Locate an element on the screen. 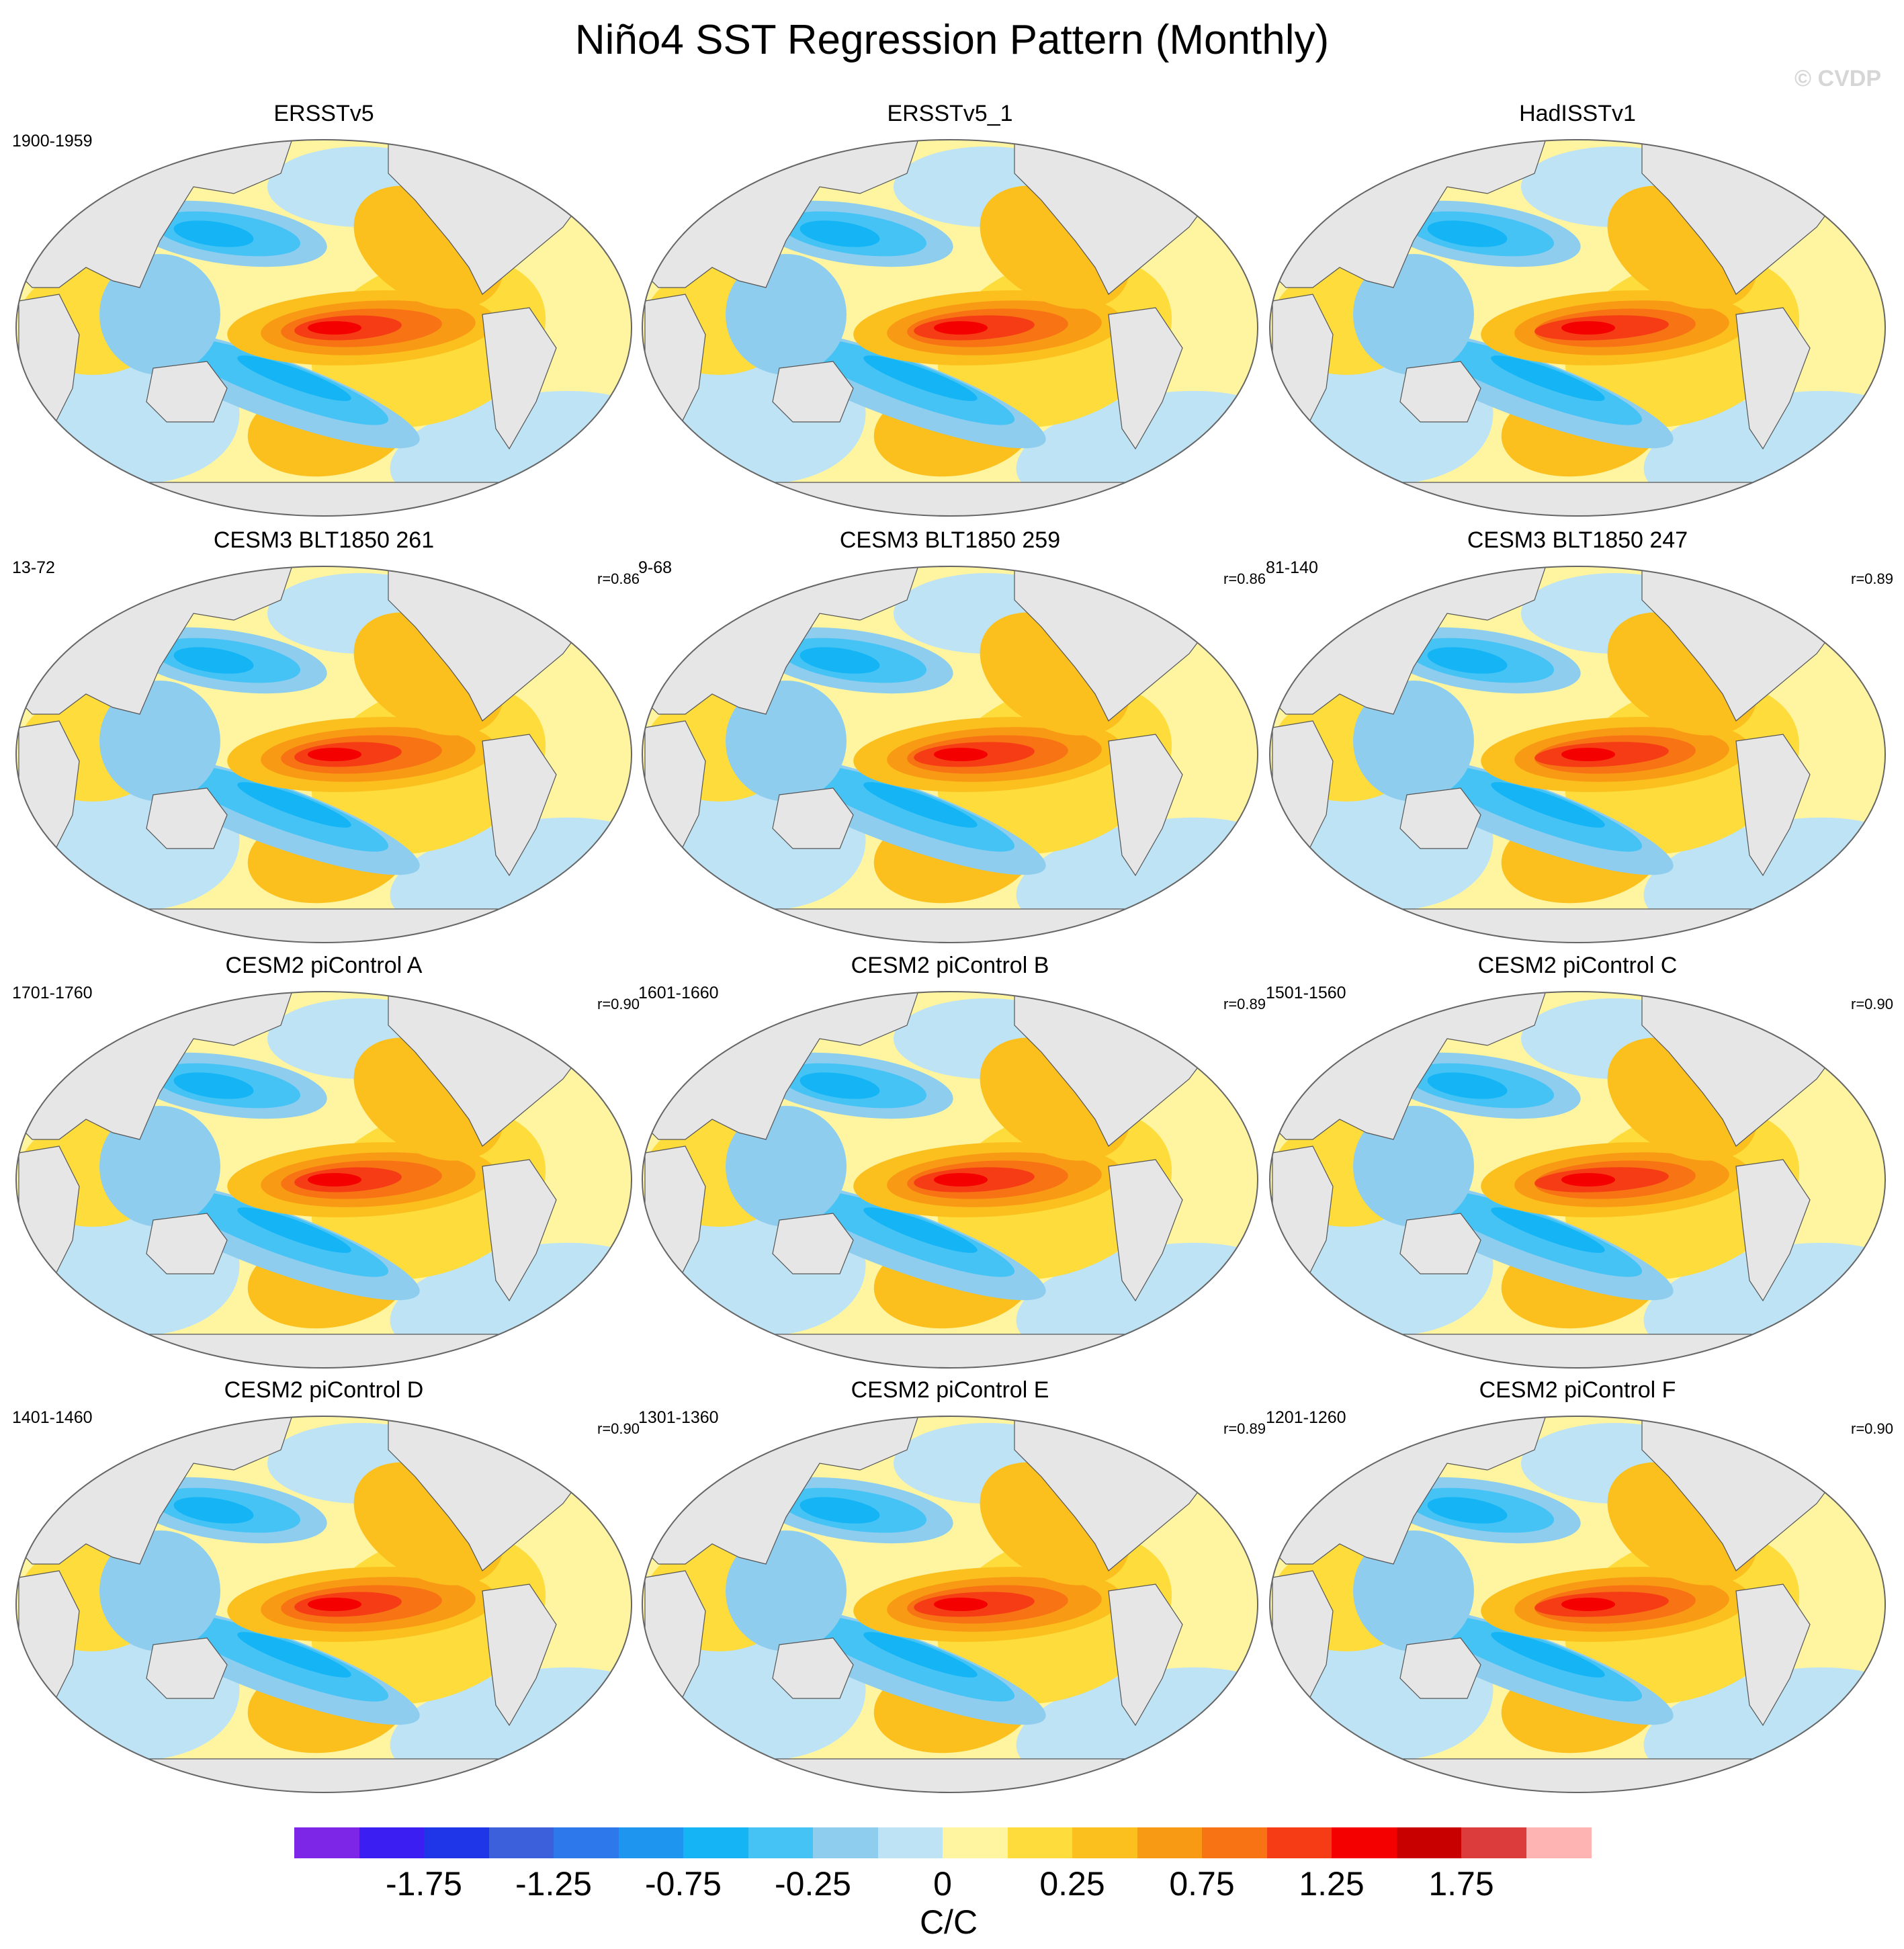  colorbar-tick-label: -0.25 is located at coordinates (813, 1884).